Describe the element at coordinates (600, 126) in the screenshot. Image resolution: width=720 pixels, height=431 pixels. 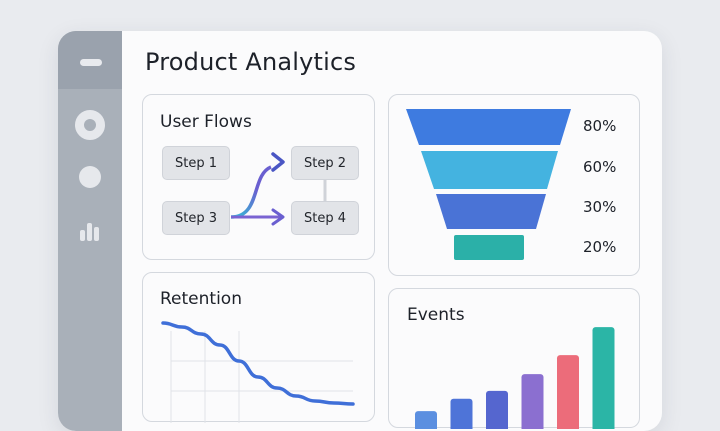
I see `funnel-label-1: 80%` at that location.